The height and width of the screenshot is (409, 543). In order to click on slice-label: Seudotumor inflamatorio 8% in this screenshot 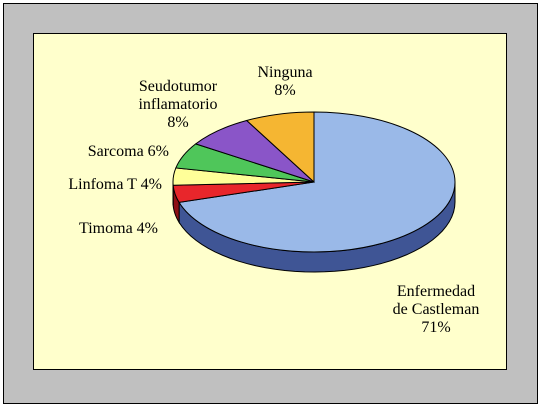, I will do `click(177, 104)`.